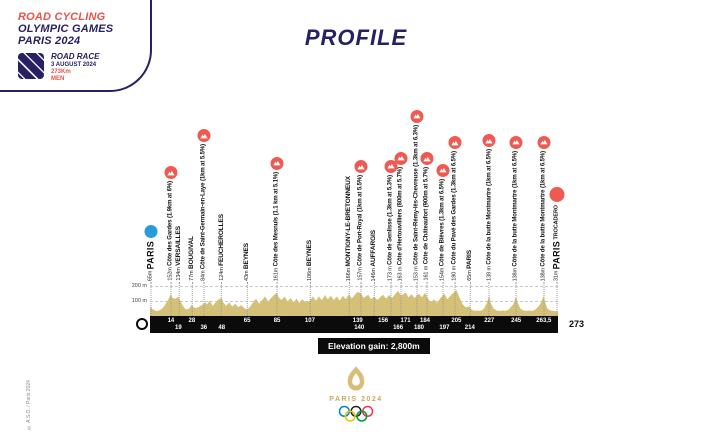 Image resolution: width=712 pixels, height=441 pixels. Describe the element at coordinates (247, 321) in the screenshot. I see `km-tick: 65` at that location.